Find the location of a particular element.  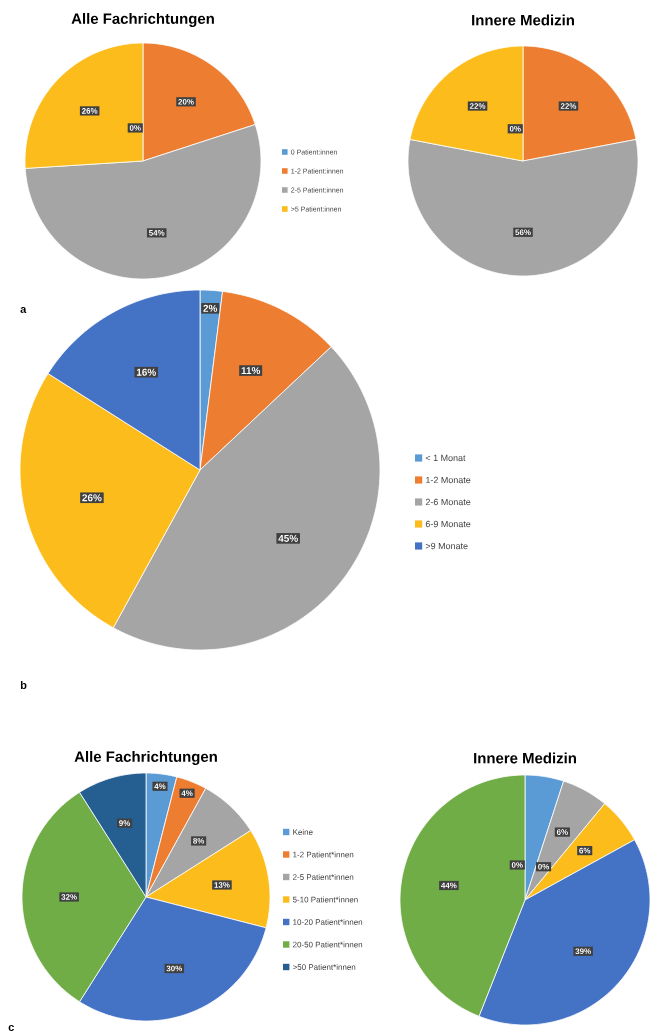

data-label: 26% is located at coordinates (92, 498).